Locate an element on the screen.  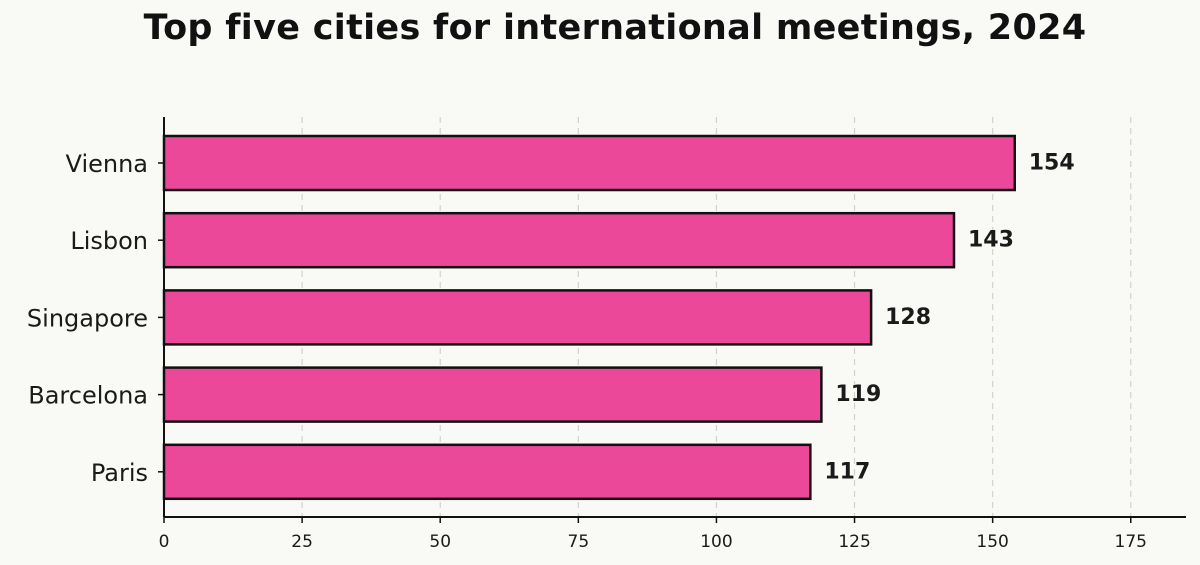
x-tick-label: 25 is located at coordinates (302, 542).